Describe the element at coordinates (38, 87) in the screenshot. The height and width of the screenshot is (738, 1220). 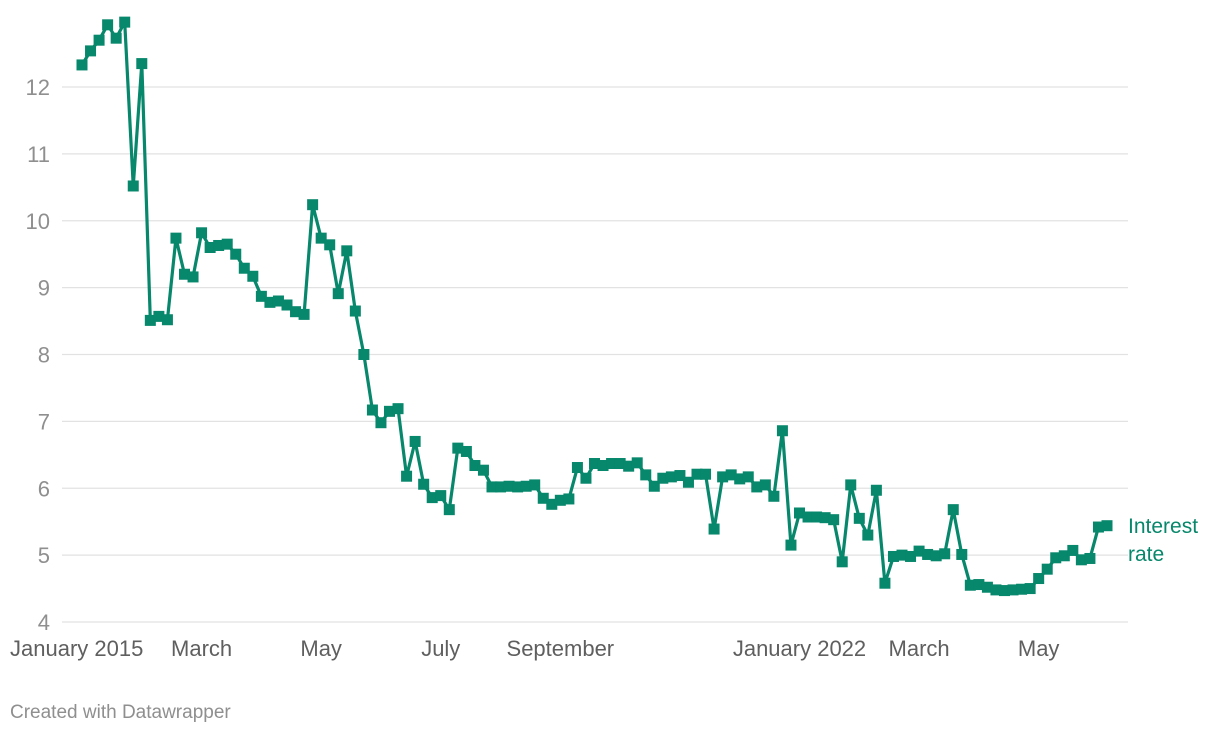
I see `y-tick-label-12: 12` at that location.